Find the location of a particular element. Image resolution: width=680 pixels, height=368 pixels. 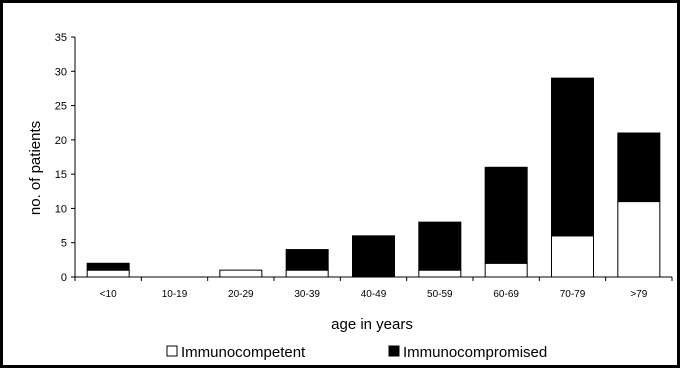

x-tick-label: 70-79 is located at coordinates (573, 294).